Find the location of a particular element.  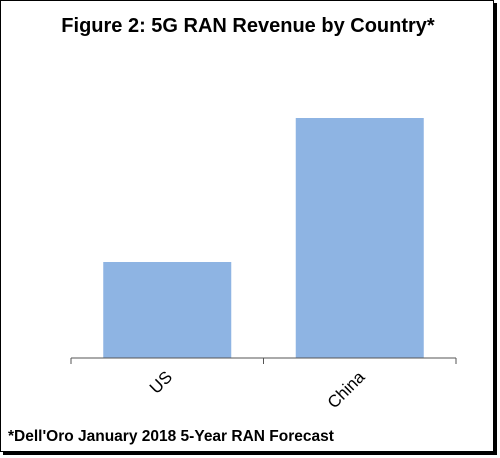

chart-title: Figure 2: 5G RAN Revenue by Country* is located at coordinates (248, 26).